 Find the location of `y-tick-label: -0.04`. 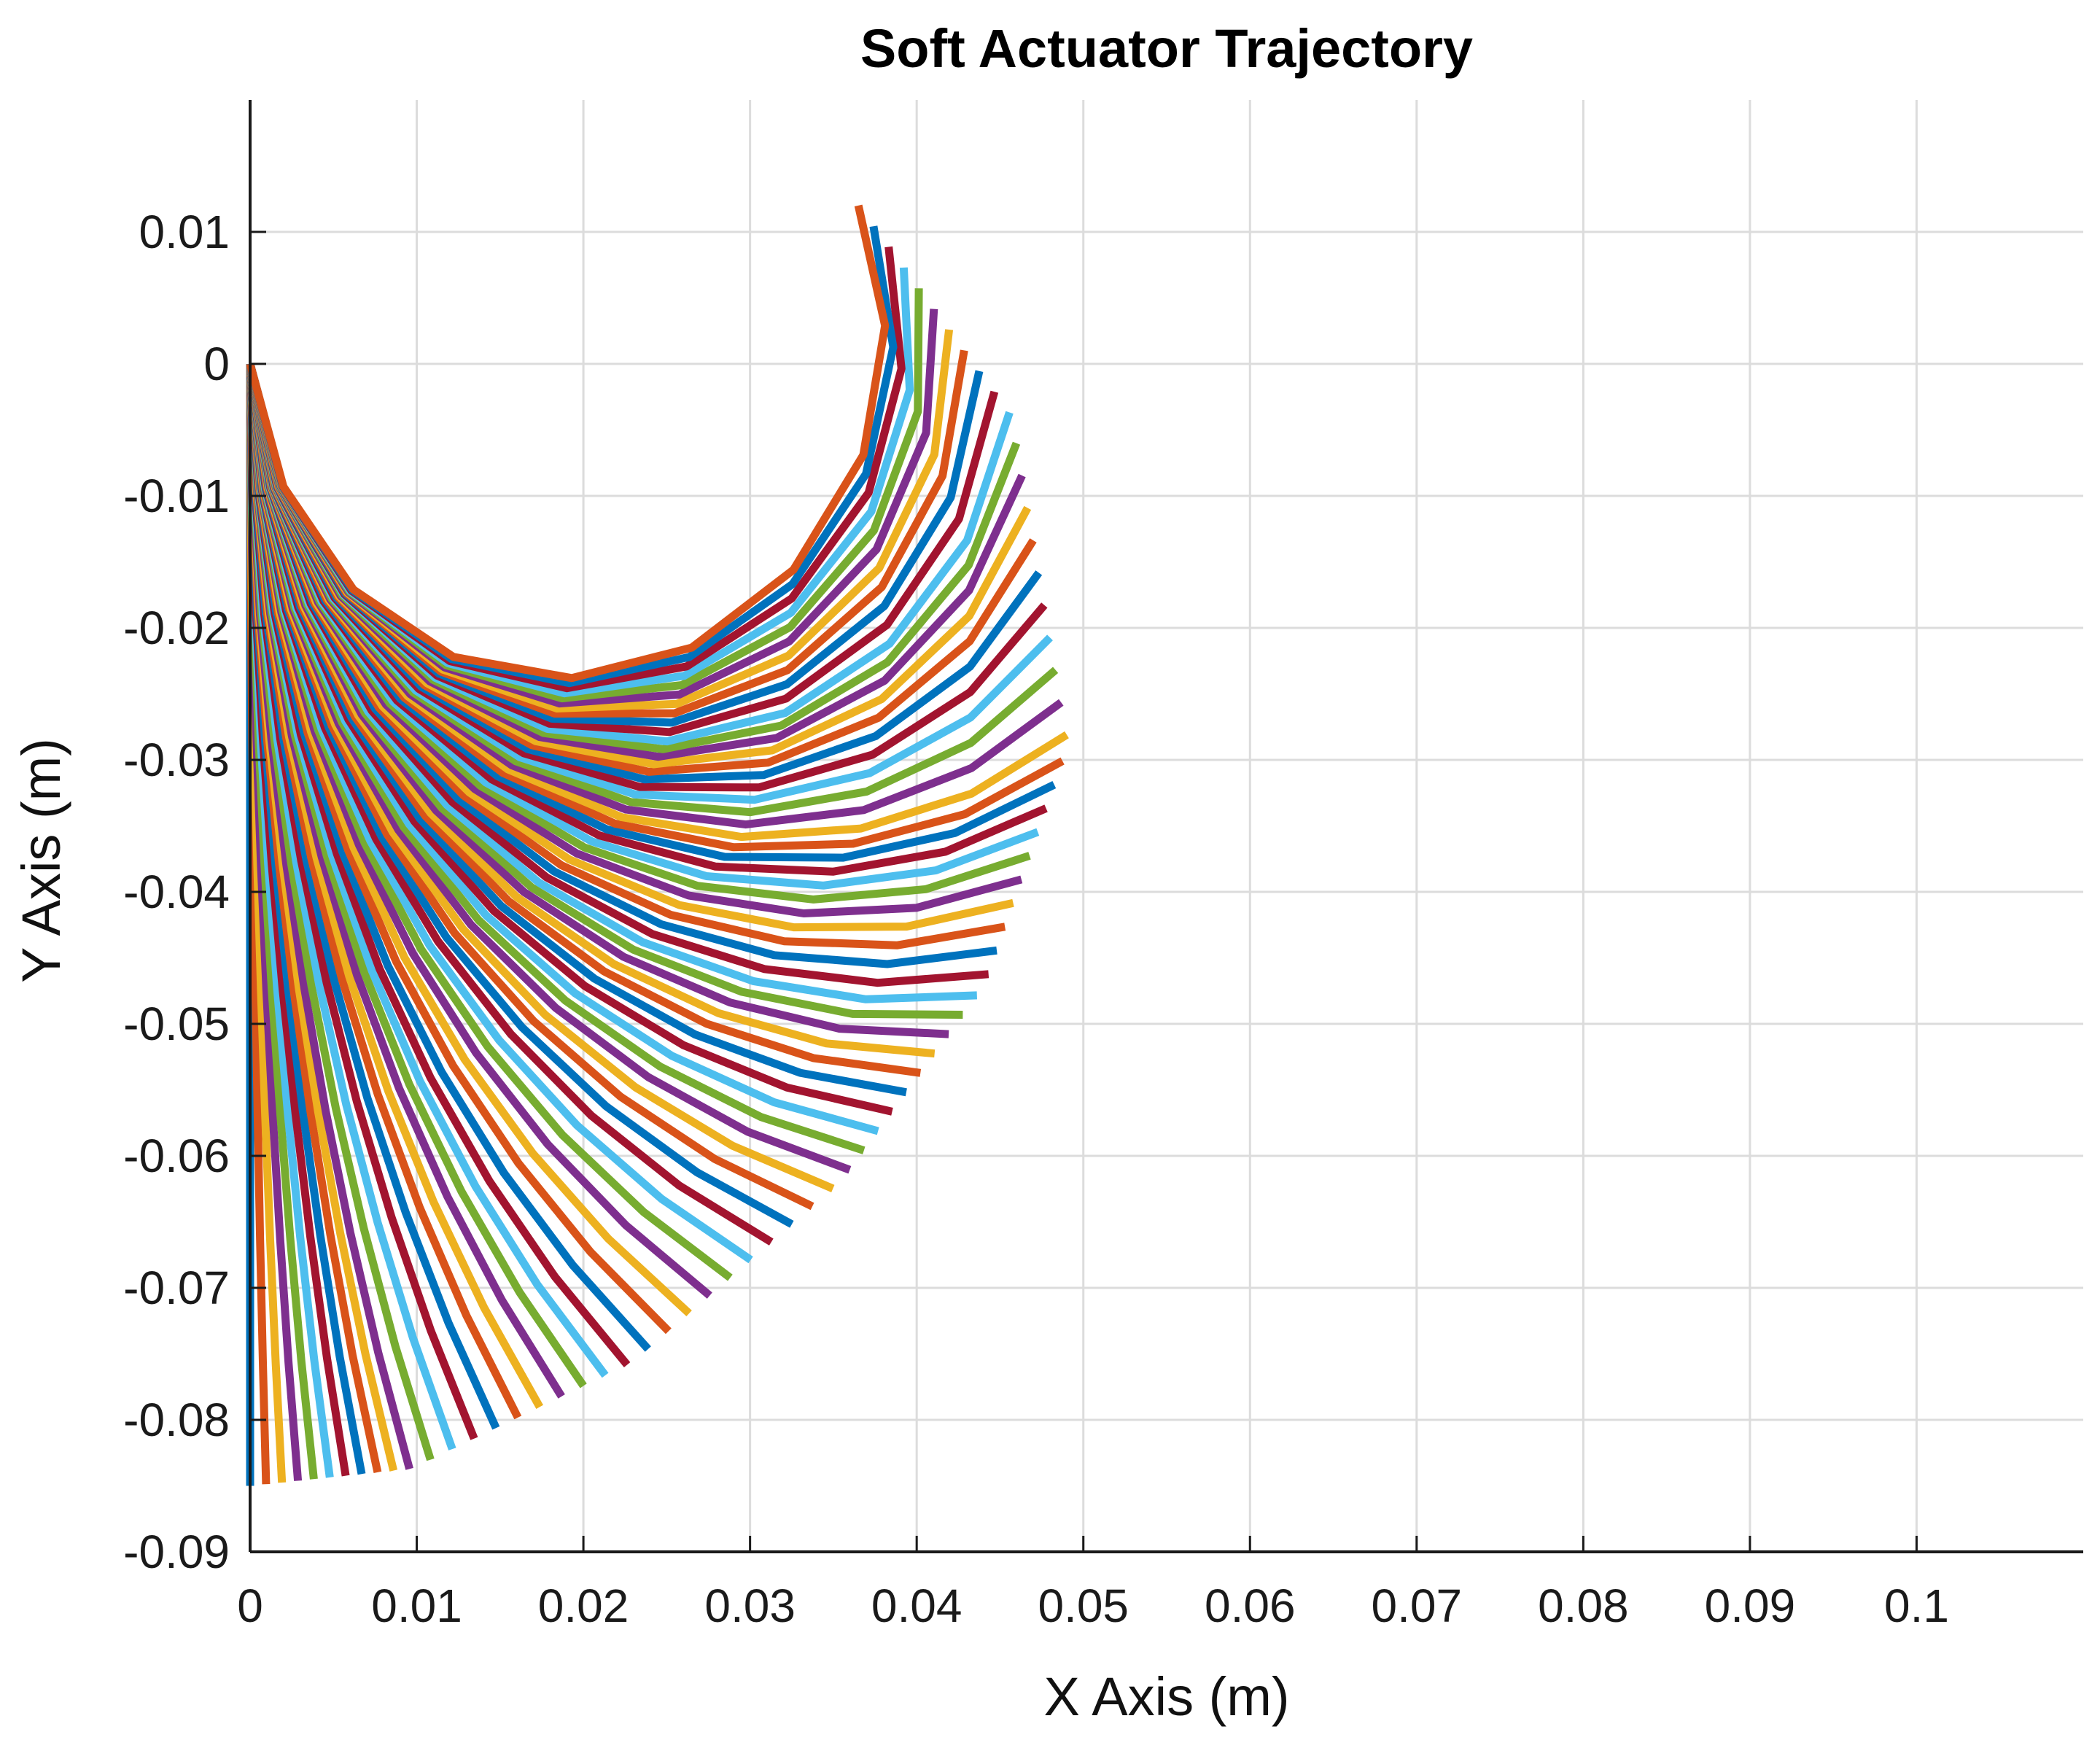

y-tick-label: -0.04 is located at coordinates (176, 892).